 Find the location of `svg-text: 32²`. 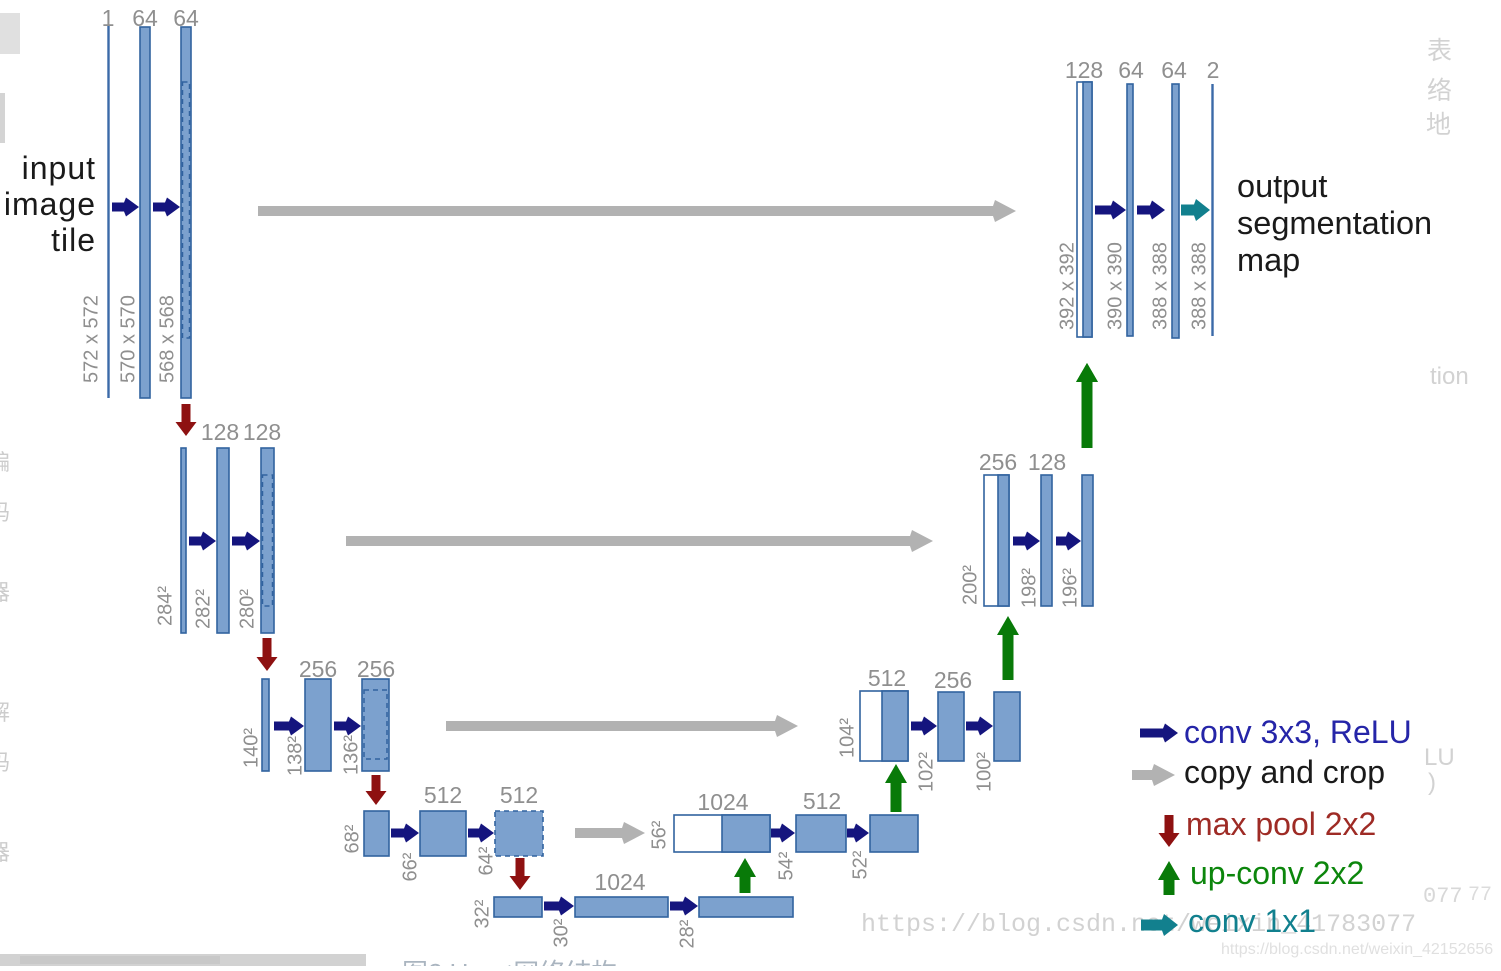

svg-text: 32² is located at coordinates (482, 913).